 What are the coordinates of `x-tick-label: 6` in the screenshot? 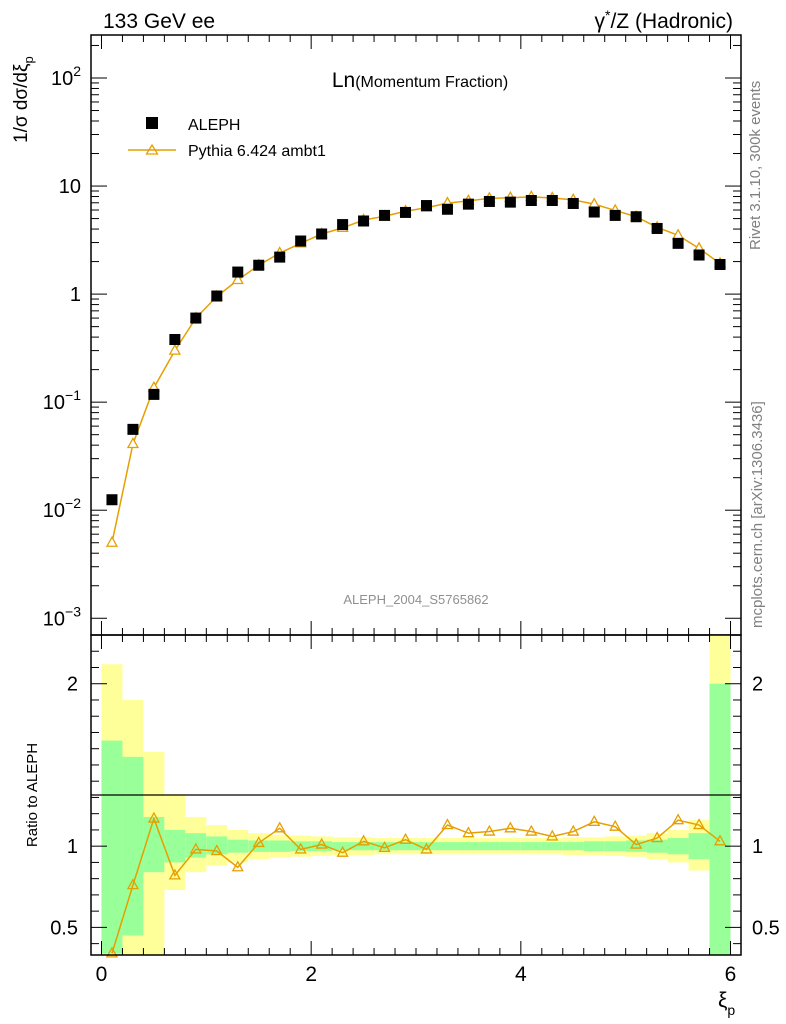 It's located at (731, 974).